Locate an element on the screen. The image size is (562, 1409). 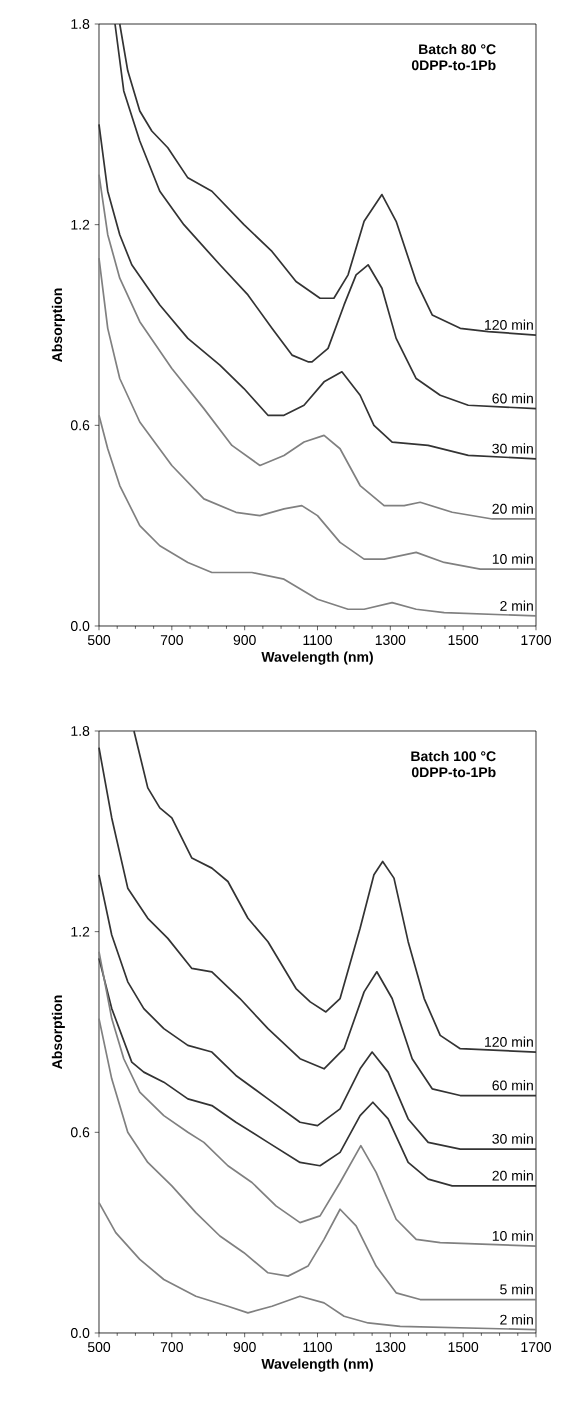
text: Batch 100 °C is located at coordinates (453, 756).